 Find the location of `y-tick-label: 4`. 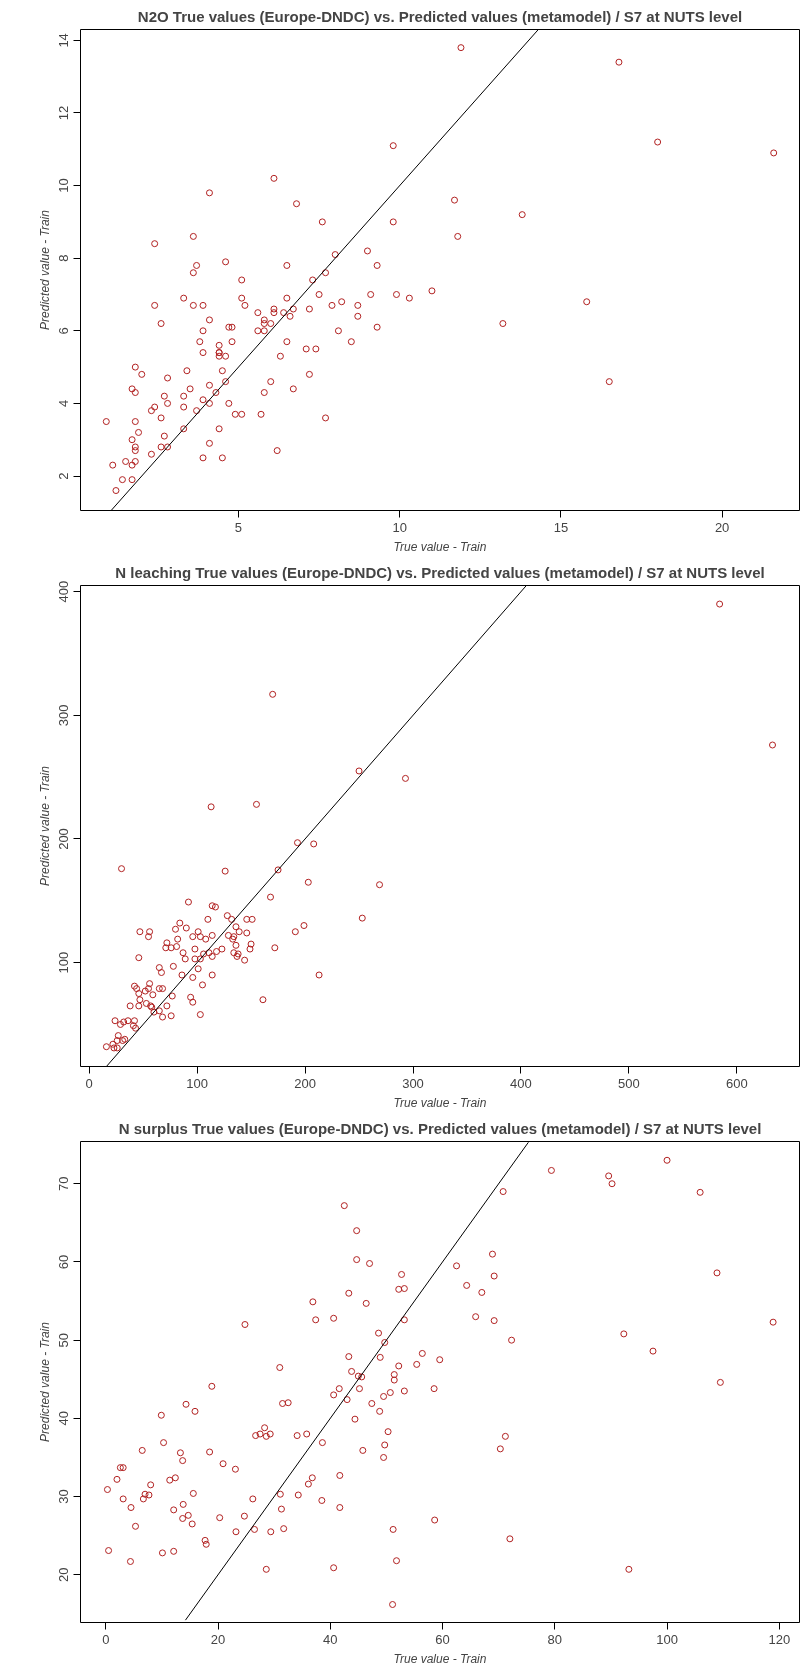

y-tick-label: 4 is located at coordinates (64, 403).